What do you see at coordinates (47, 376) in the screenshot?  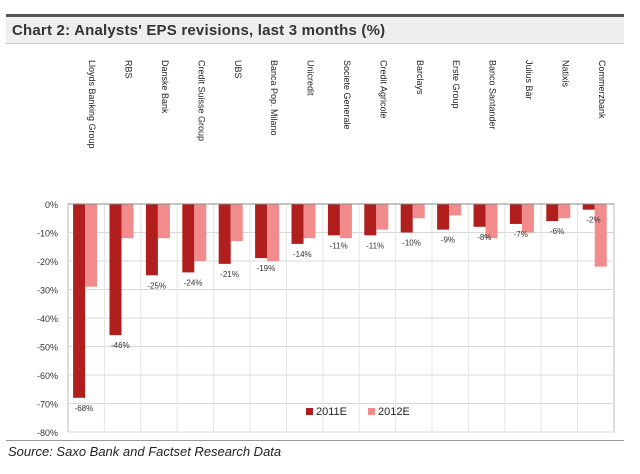 I see `y-tick-label: -60%` at bounding box center [47, 376].